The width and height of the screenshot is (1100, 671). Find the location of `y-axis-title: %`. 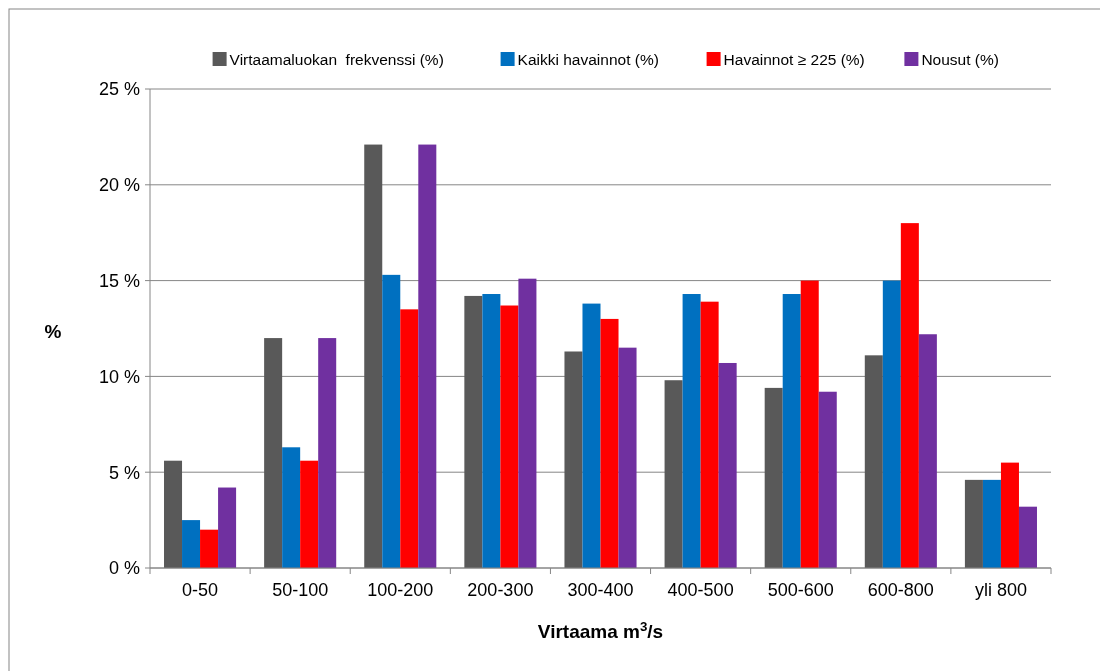

y-axis-title: % is located at coordinates (53, 331).